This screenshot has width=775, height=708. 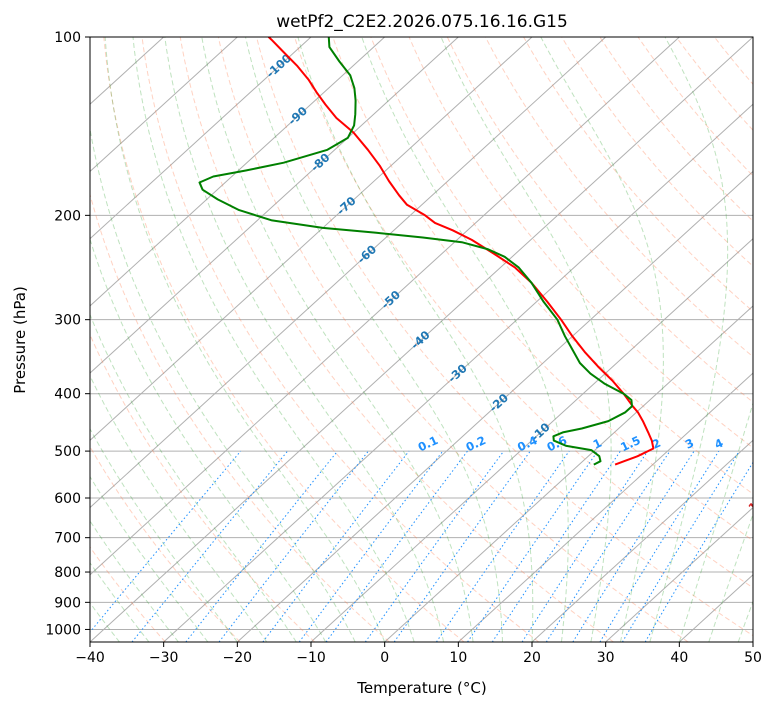 What do you see at coordinates (67, 216) in the screenshot?
I see `y-tick-label: 200` at bounding box center [67, 216].